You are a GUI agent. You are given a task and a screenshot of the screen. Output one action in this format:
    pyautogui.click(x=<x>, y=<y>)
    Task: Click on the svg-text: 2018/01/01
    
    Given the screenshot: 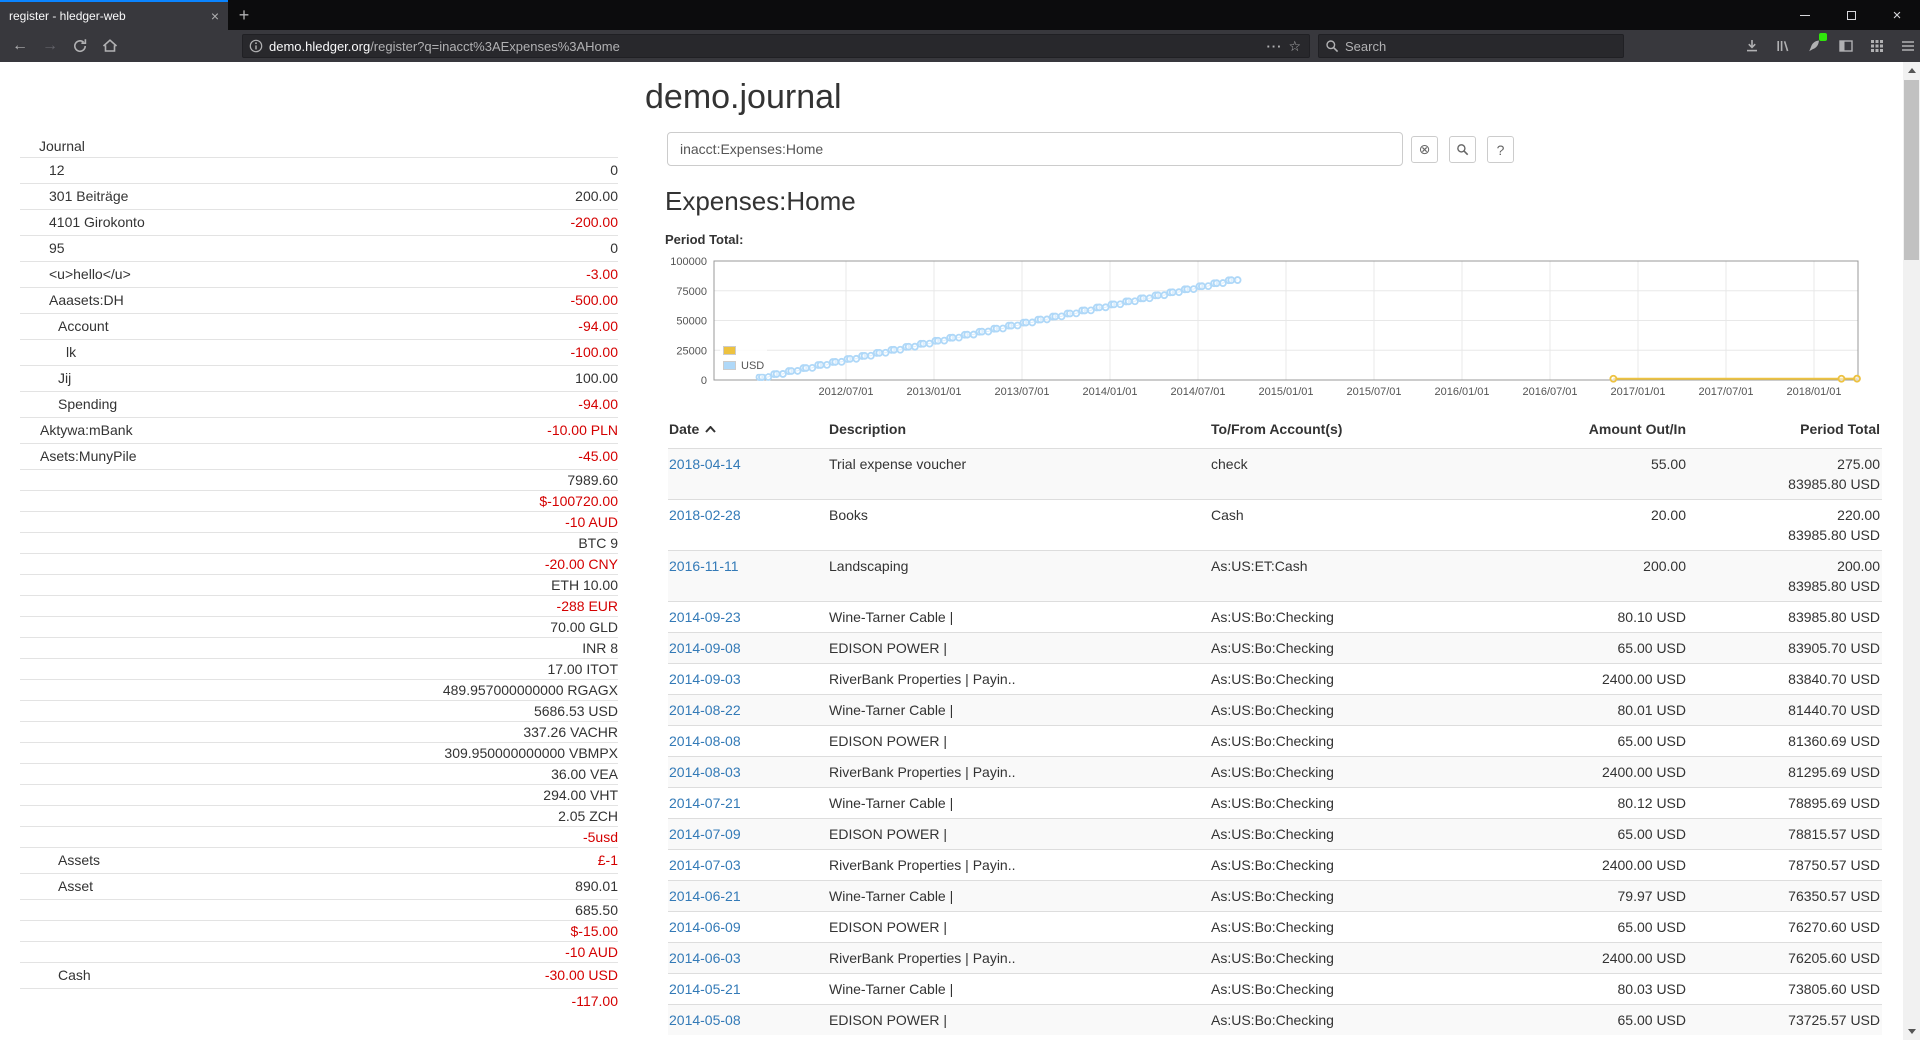 What is the action you would take?
    pyautogui.click(x=1813, y=392)
    